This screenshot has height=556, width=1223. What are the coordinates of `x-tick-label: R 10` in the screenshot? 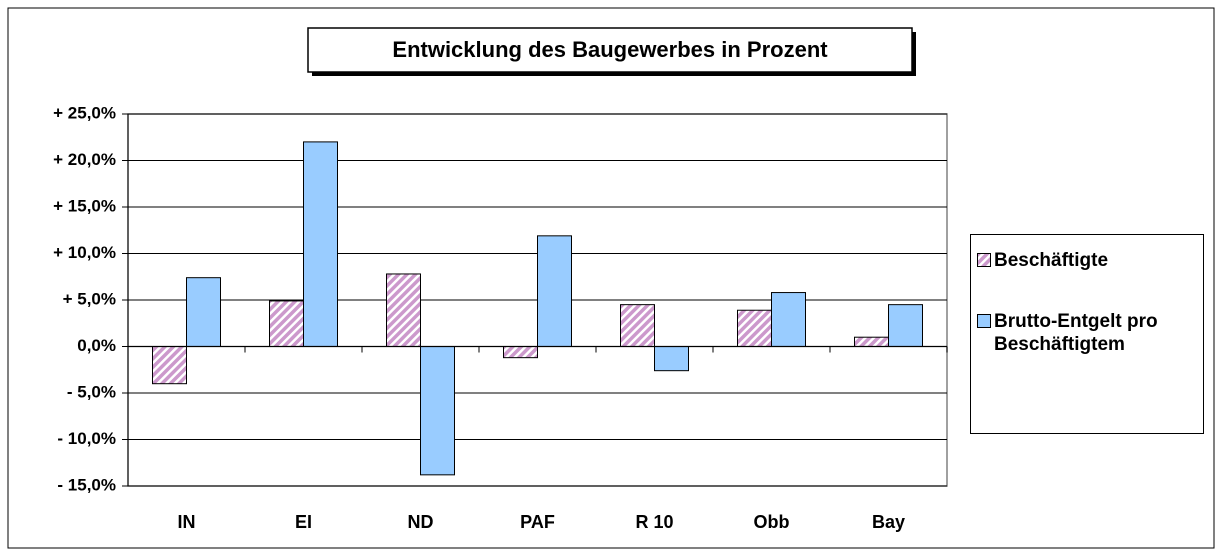 It's located at (654, 522).